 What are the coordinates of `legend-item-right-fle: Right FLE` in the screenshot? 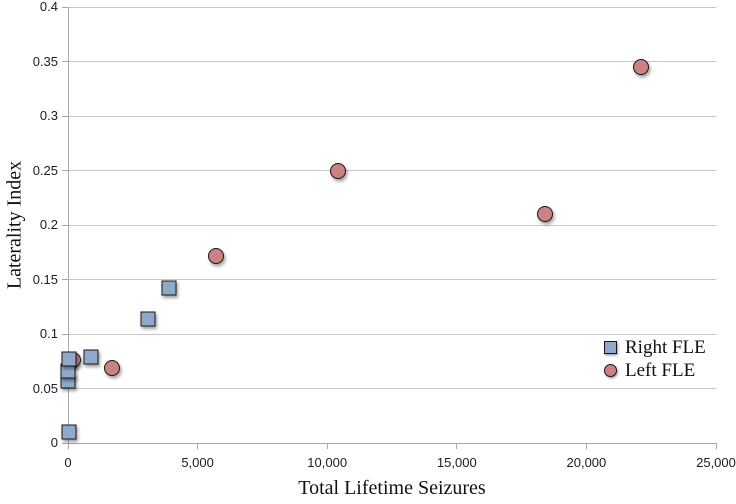 It's located at (655, 347).